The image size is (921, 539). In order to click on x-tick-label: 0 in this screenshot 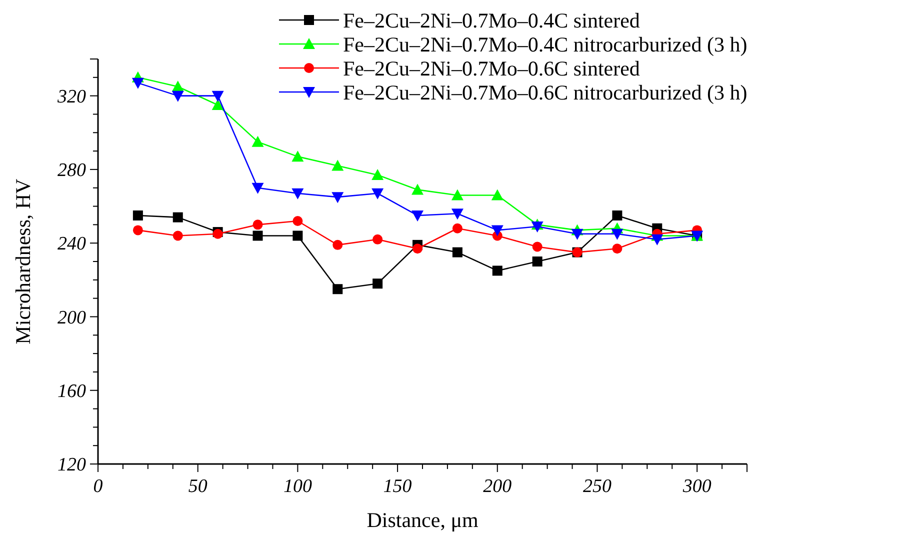, I will do `click(98, 486)`.